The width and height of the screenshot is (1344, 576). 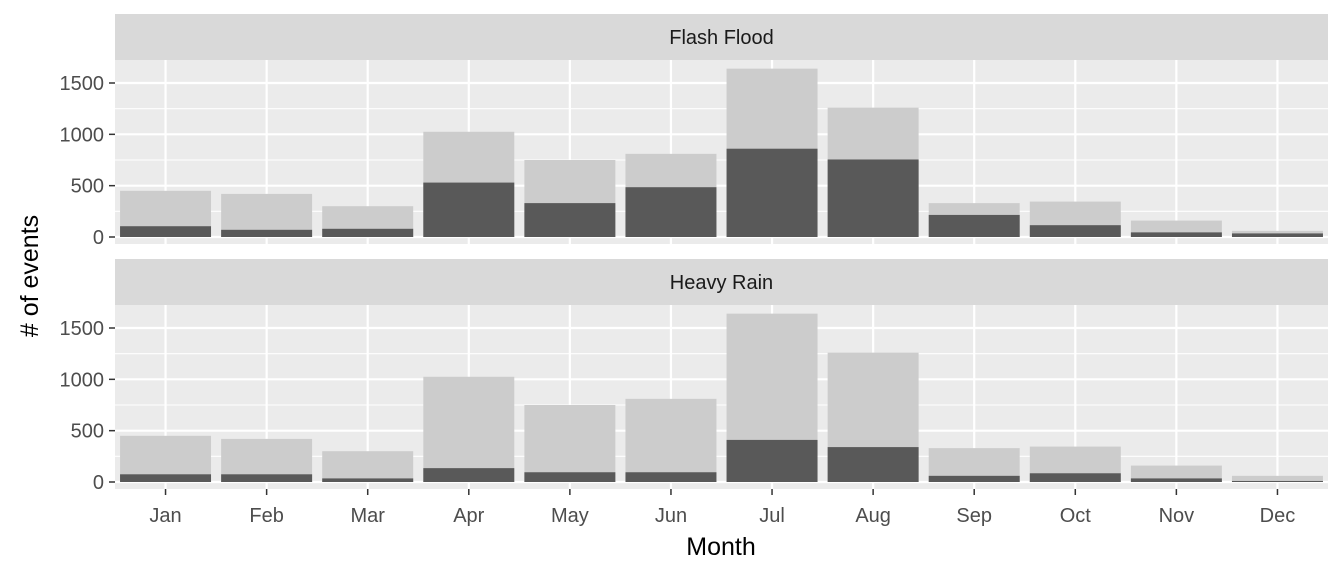 I want to click on total-bar-dec, so click(x=1277, y=478).